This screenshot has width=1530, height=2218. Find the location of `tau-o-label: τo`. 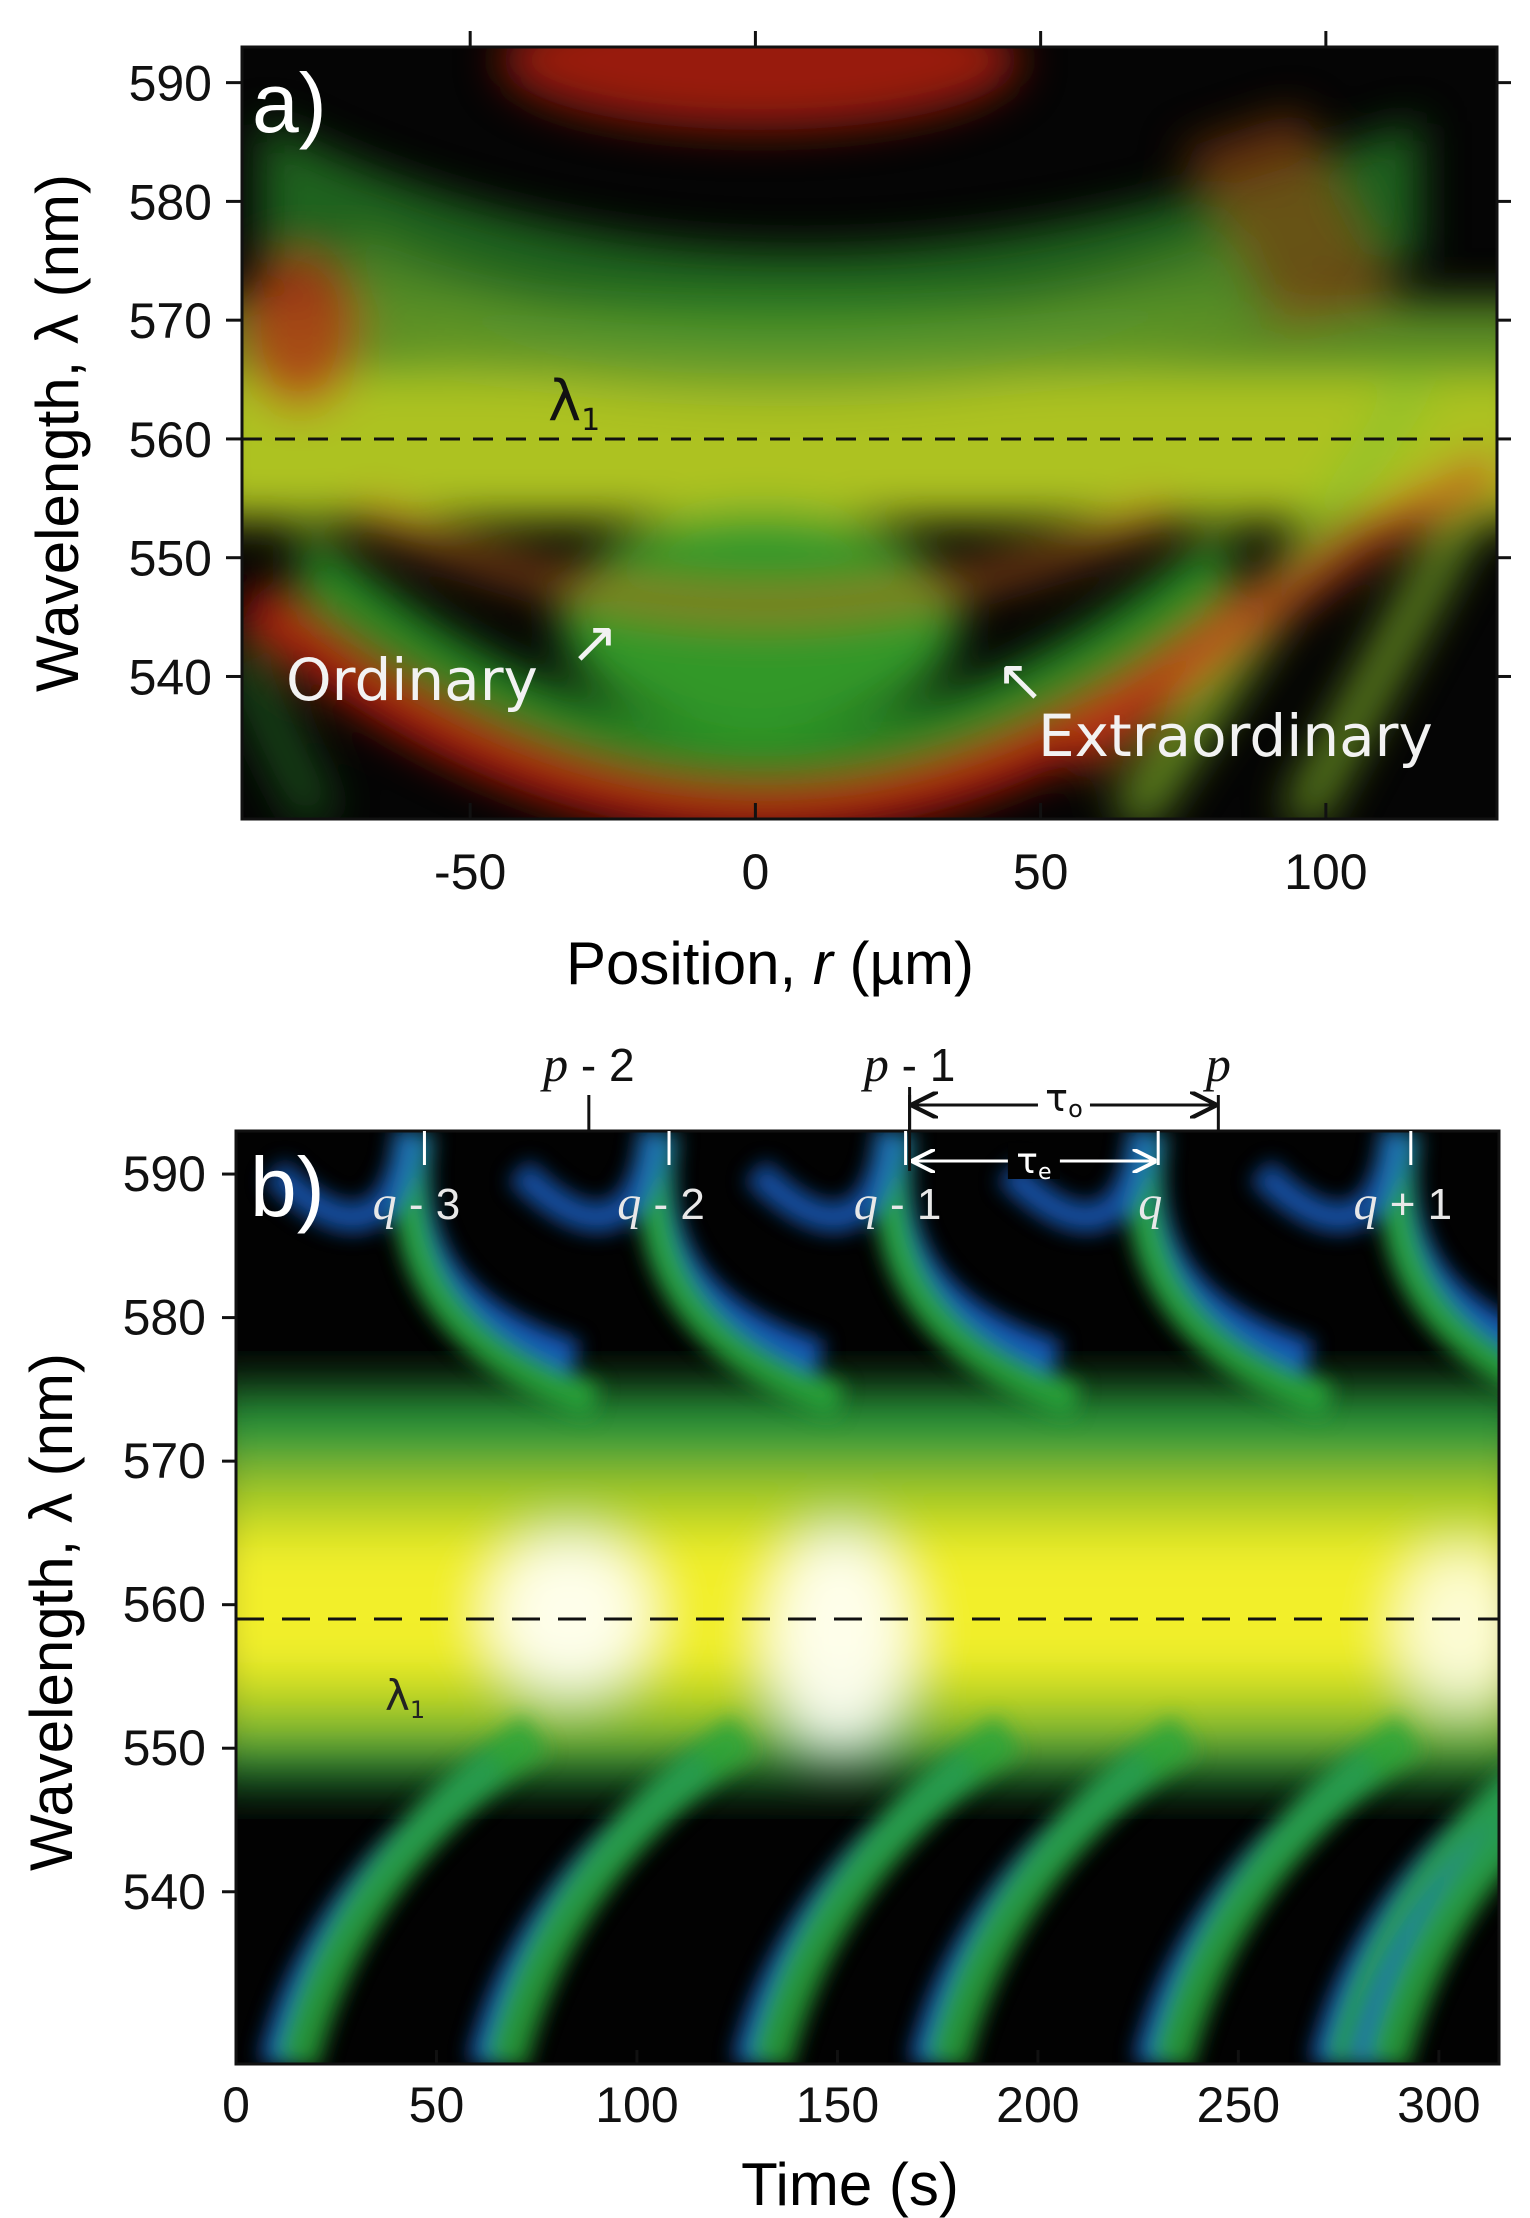

tau-o-label: τo is located at coordinates (1064, 1099).